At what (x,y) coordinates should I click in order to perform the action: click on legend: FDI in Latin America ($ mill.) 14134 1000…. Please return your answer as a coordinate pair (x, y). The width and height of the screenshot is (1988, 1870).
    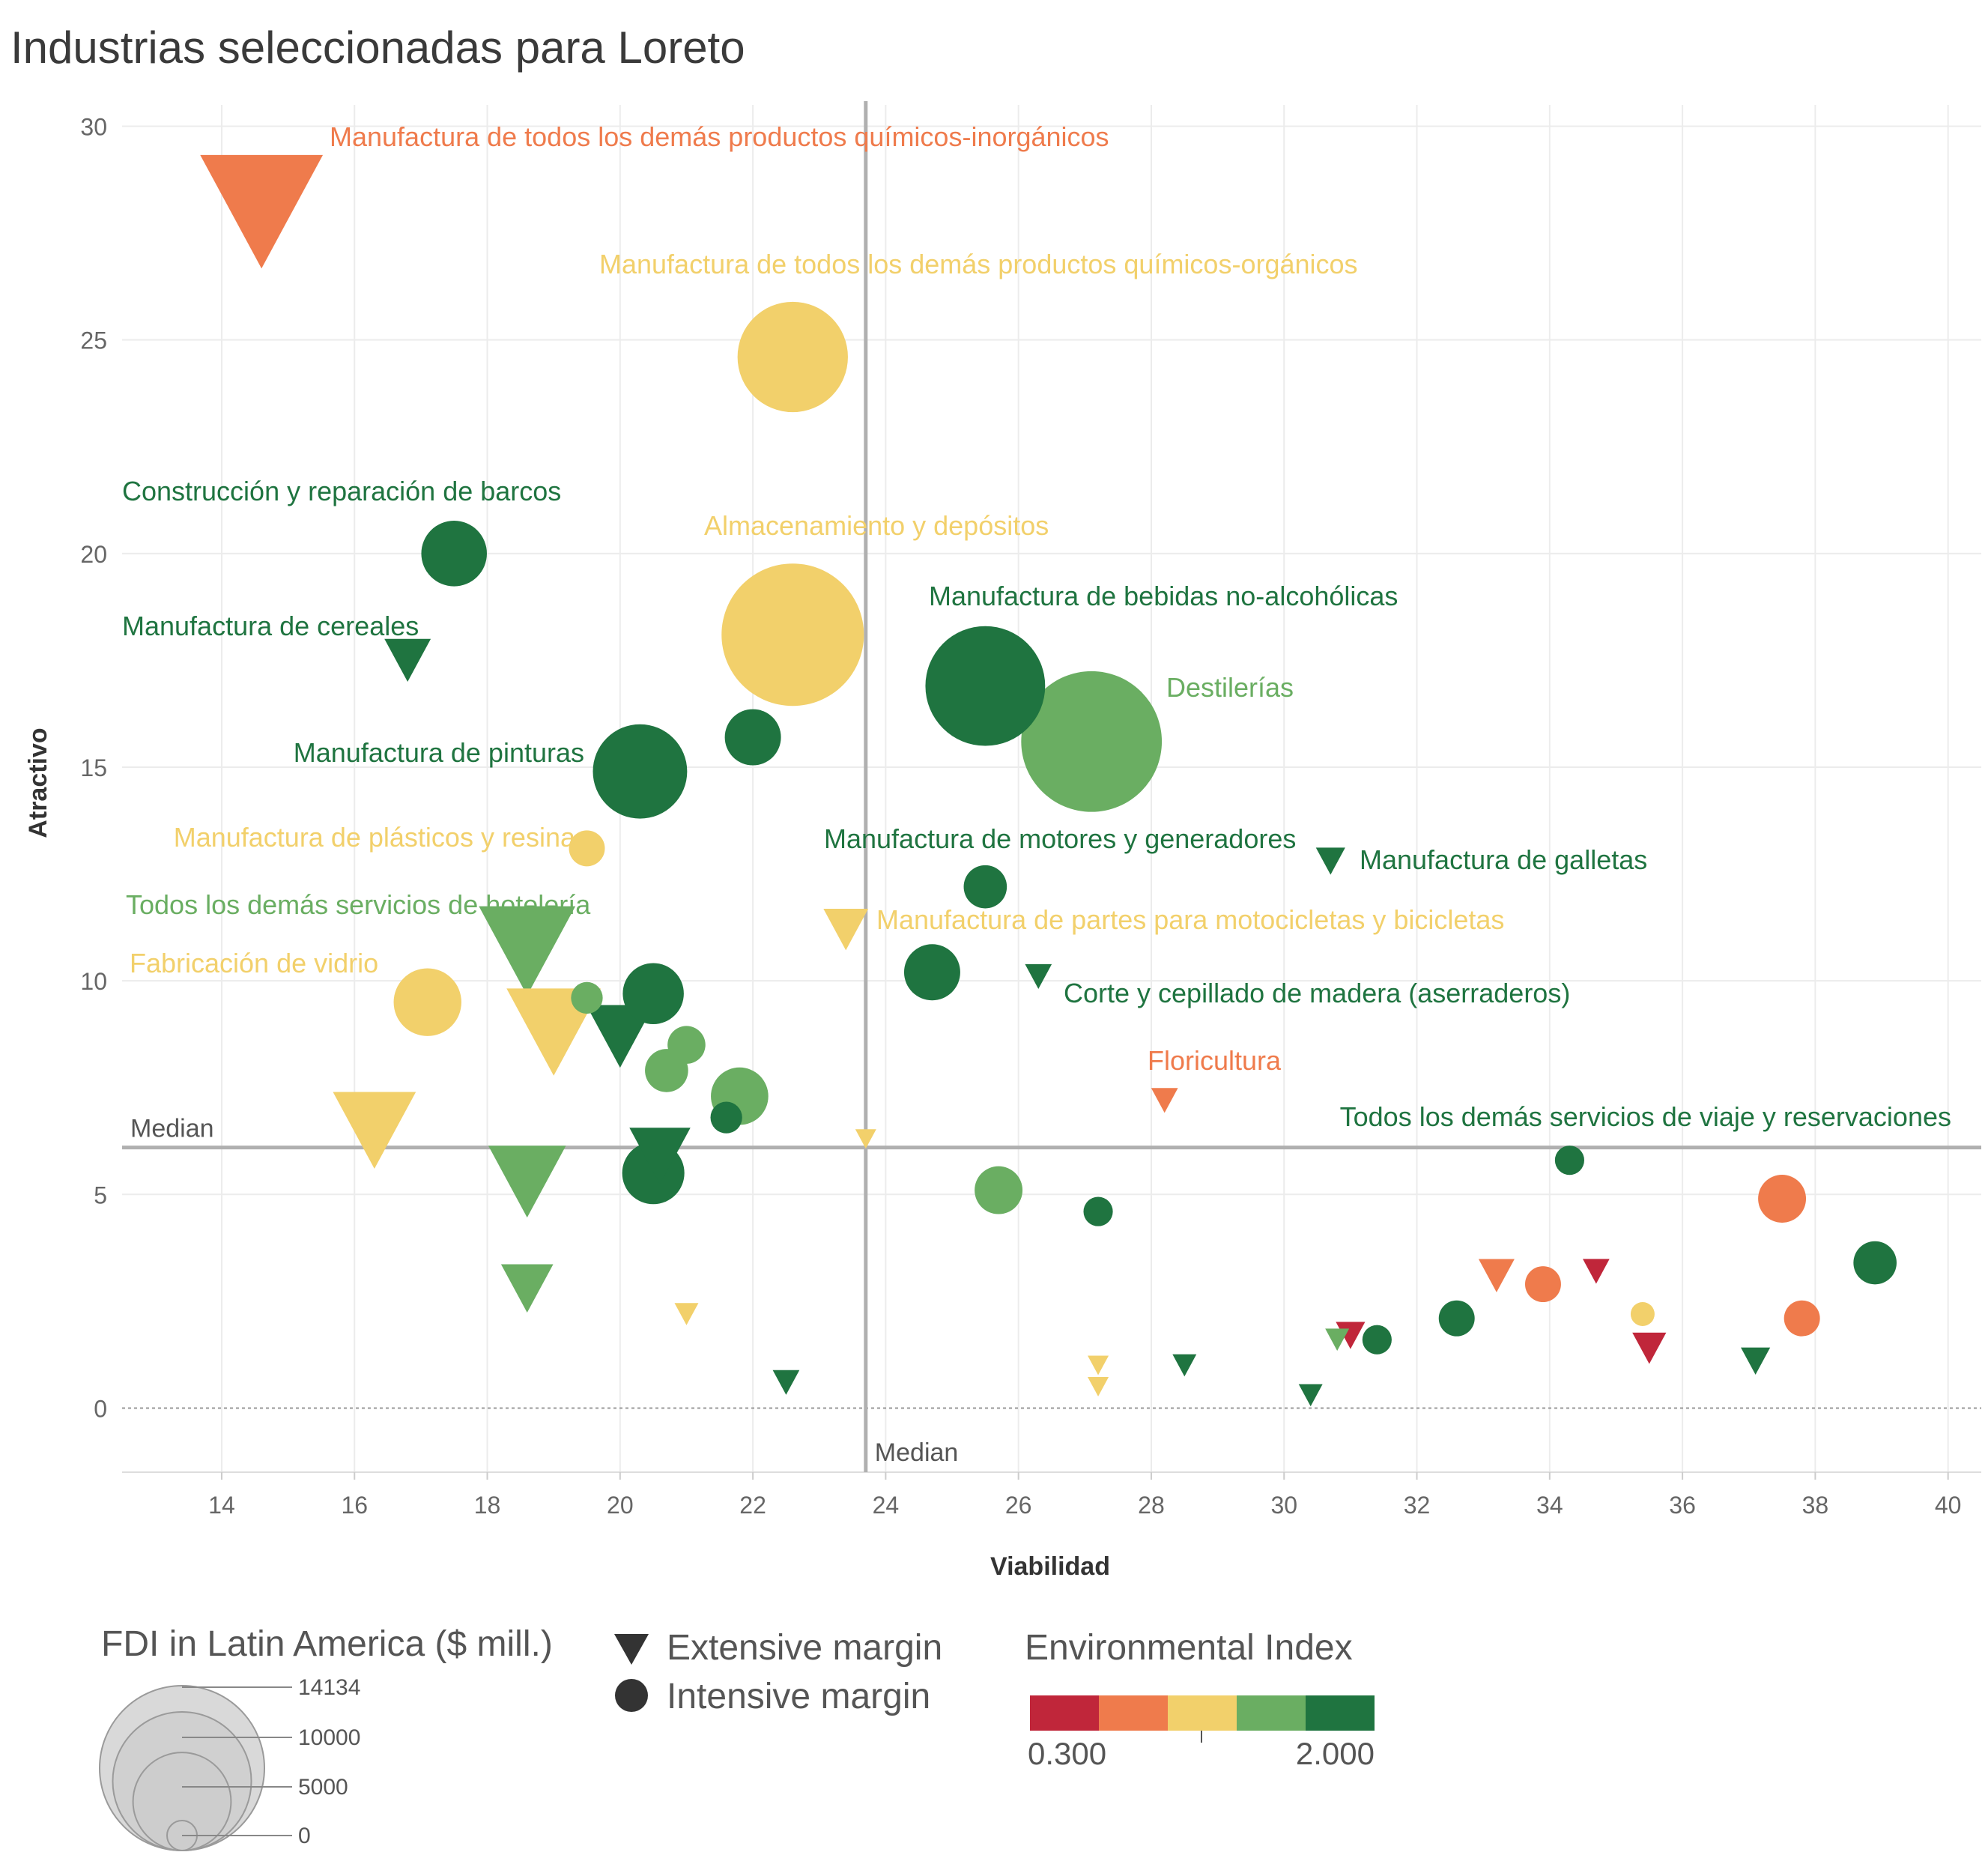
    Looking at the image, I should click on (737, 1738).